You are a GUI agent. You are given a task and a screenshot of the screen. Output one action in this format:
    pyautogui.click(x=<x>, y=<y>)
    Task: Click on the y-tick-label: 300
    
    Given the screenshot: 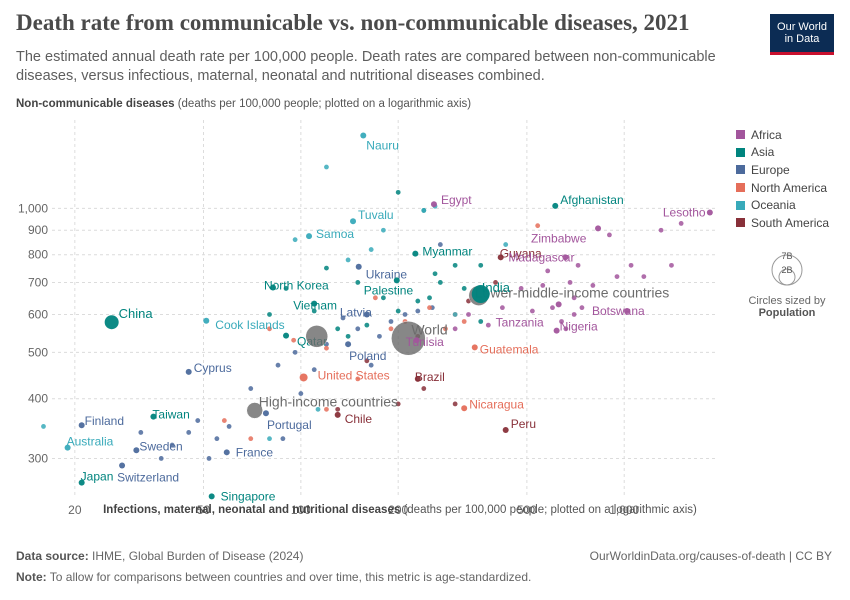 What is the action you would take?
    pyautogui.click(x=38, y=458)
    